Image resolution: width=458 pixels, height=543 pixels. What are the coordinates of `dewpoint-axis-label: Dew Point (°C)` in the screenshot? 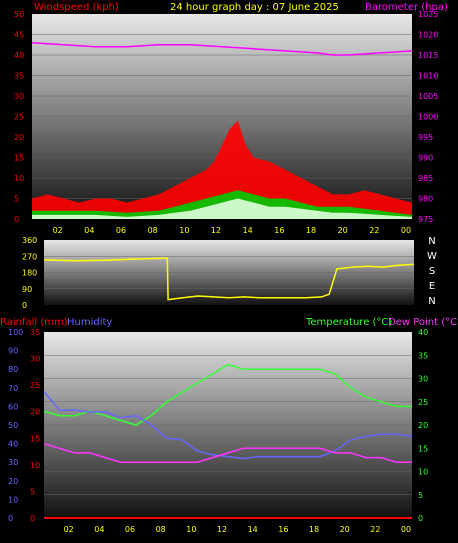 It's located at (423, 322).